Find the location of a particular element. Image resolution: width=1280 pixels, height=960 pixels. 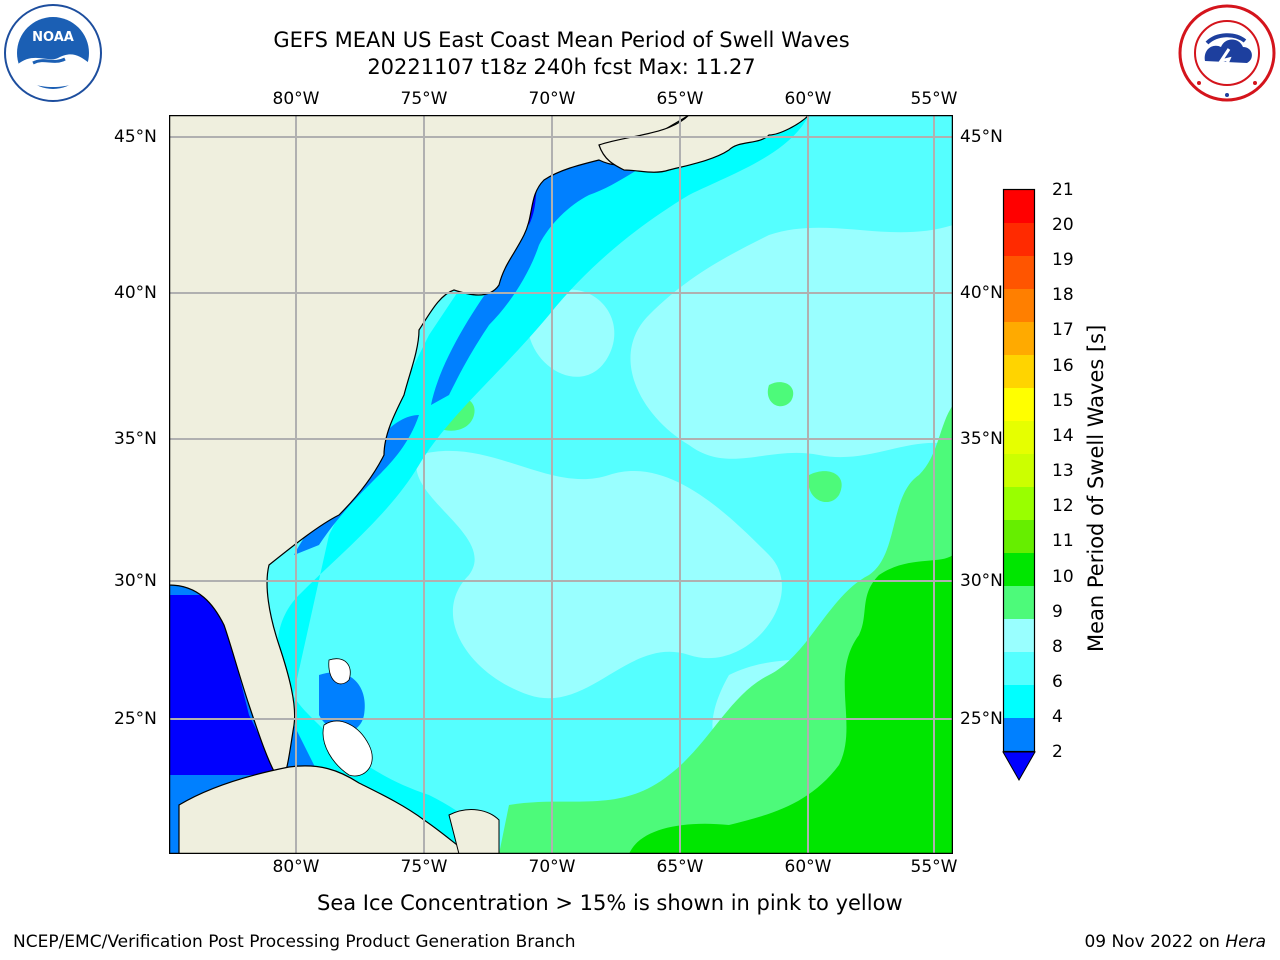

period-10-11-region is located at coordinates (791, 704).